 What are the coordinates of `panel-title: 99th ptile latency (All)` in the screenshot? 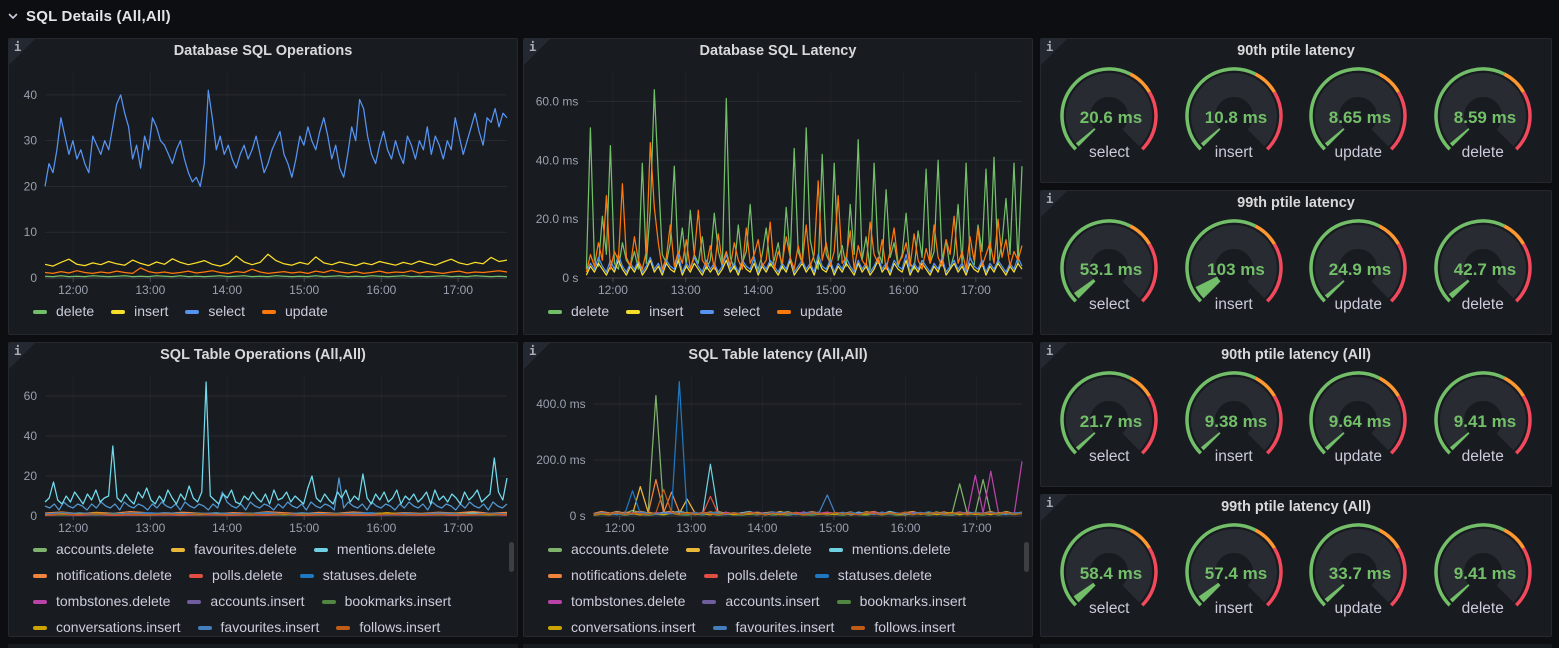 It's located at (1296, 507).